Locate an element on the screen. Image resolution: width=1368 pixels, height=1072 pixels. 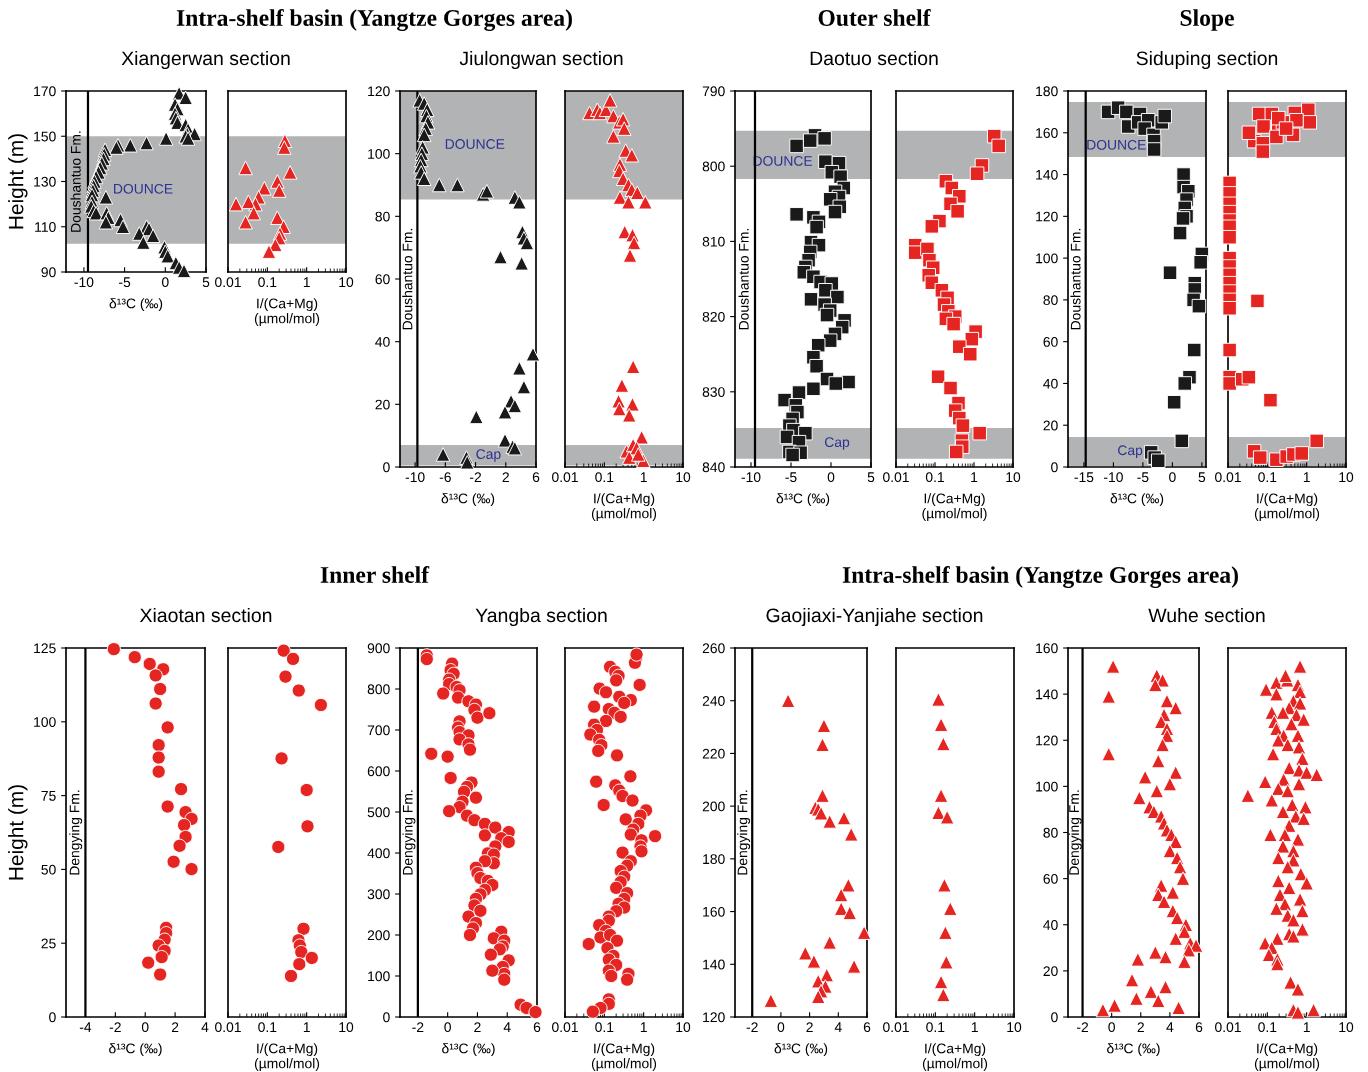
y-tick-label: 200 is located at coordinates (378, 935).